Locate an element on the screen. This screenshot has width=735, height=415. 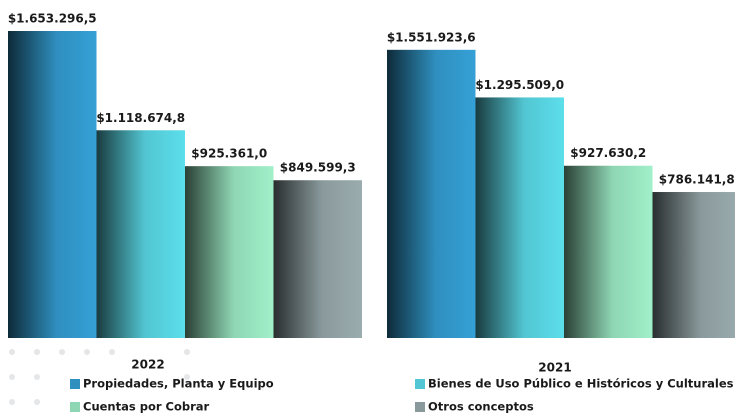
value-label: $927.630,2 is located at coordinates (608, 153).